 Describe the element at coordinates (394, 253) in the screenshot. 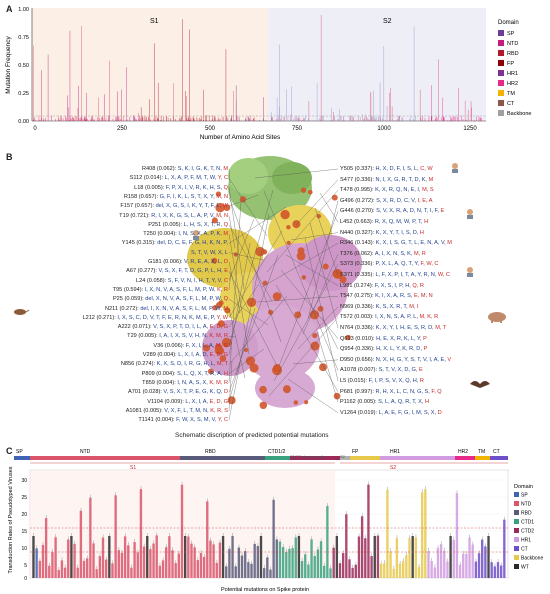

I see `mutation-residues: A, I, X, N, S, K,` at that location.